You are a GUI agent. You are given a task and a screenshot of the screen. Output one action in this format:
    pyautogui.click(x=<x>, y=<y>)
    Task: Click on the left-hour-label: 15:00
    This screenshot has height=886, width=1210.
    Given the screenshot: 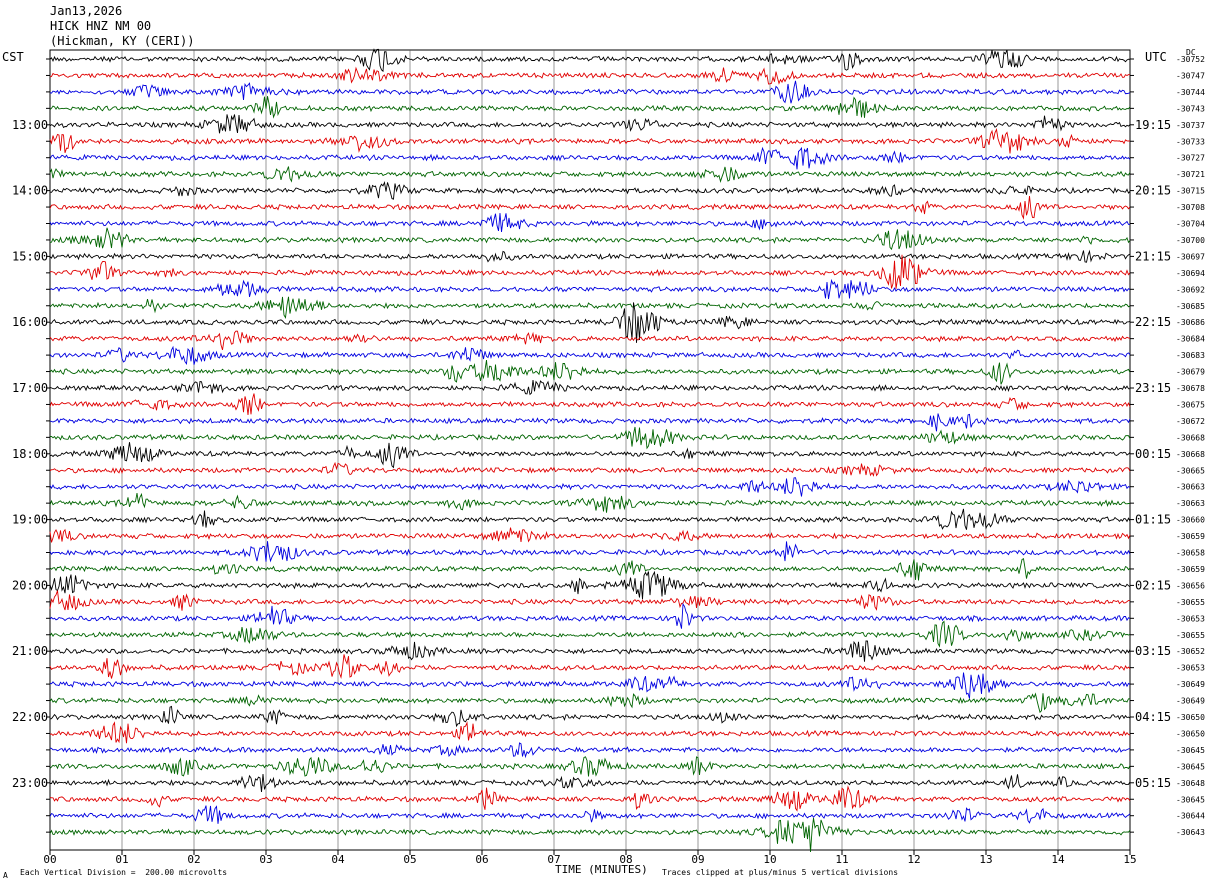 What is the action you would take?
    pyautogui.click(x=30, y=256)
    